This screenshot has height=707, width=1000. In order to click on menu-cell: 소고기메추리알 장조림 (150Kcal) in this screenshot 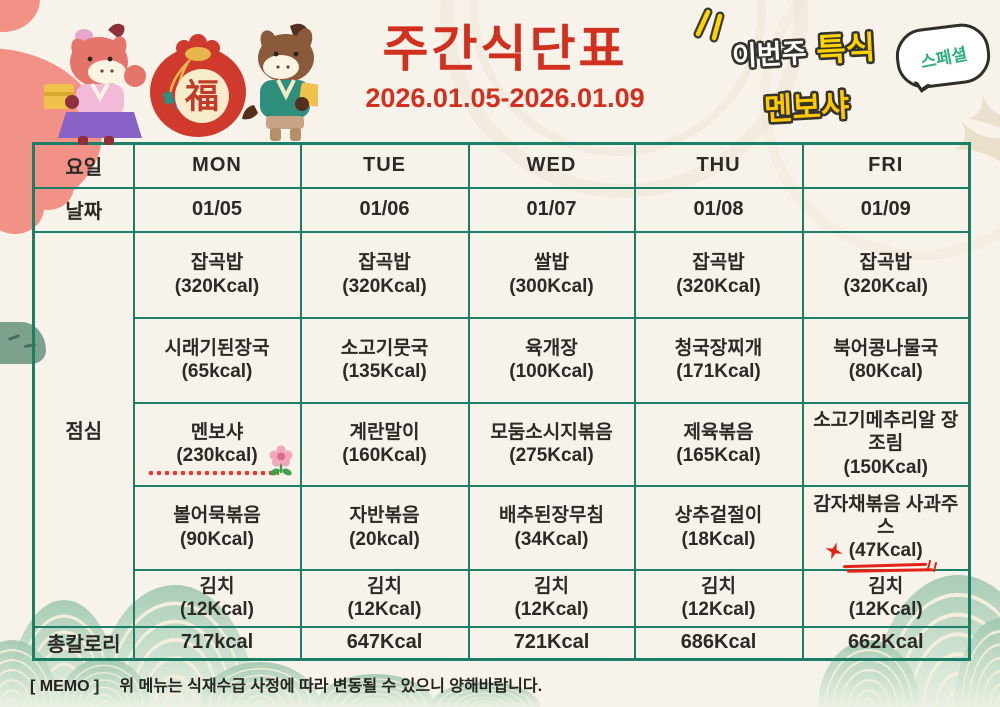, I will do `click(886, 444)`.